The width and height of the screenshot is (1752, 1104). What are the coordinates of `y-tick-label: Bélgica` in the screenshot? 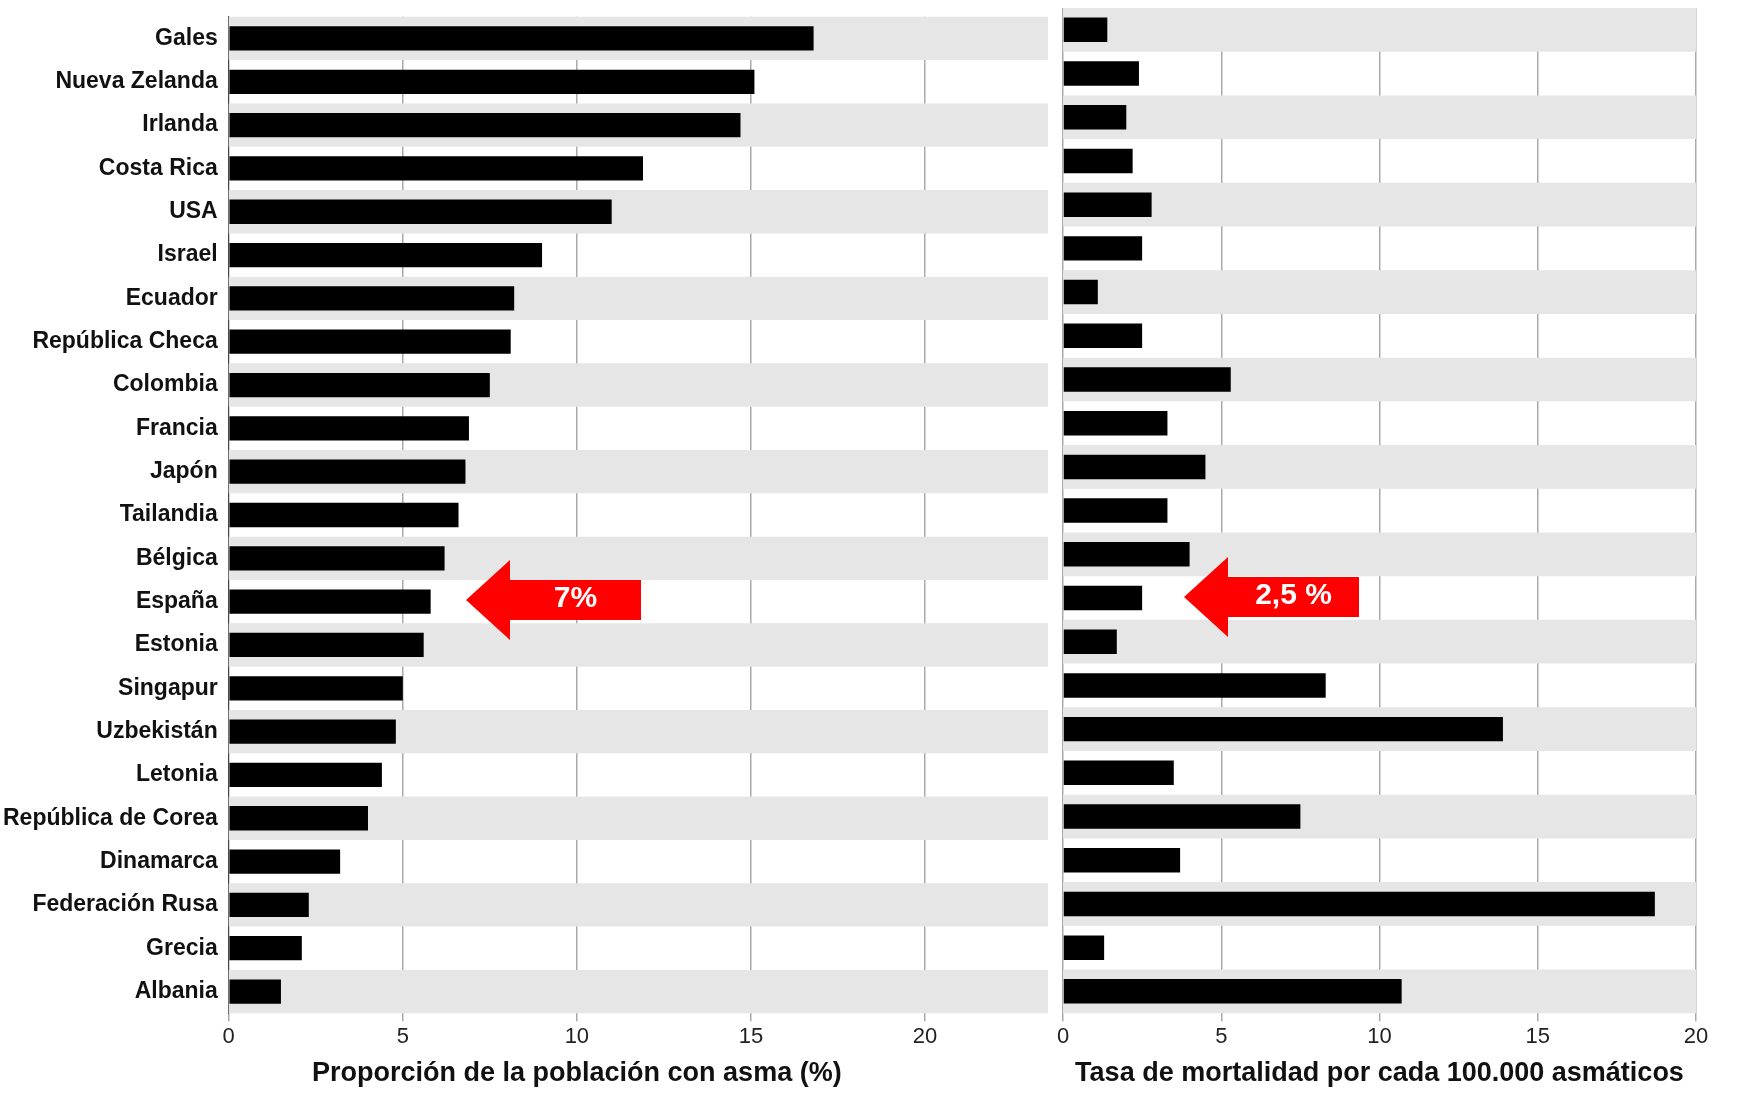 It's located at (176, 556).